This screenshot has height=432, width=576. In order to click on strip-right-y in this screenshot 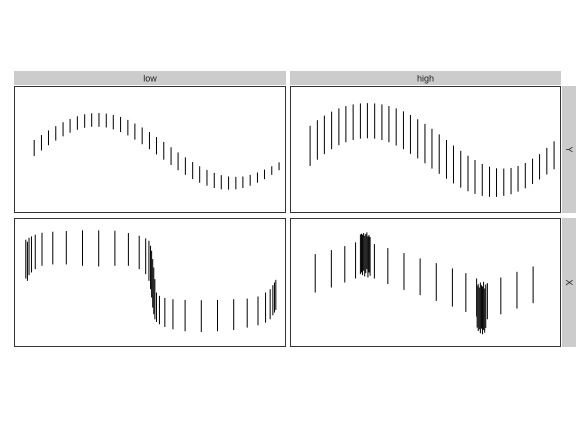, I will do `click(569, 149)`.